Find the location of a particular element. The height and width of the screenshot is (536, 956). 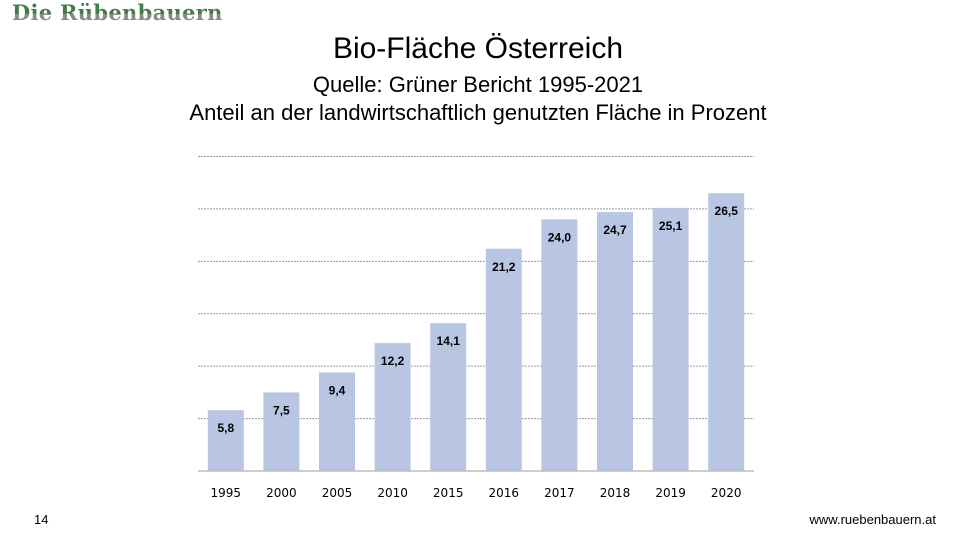

bar-2017 is located at coordinates (559, 345).